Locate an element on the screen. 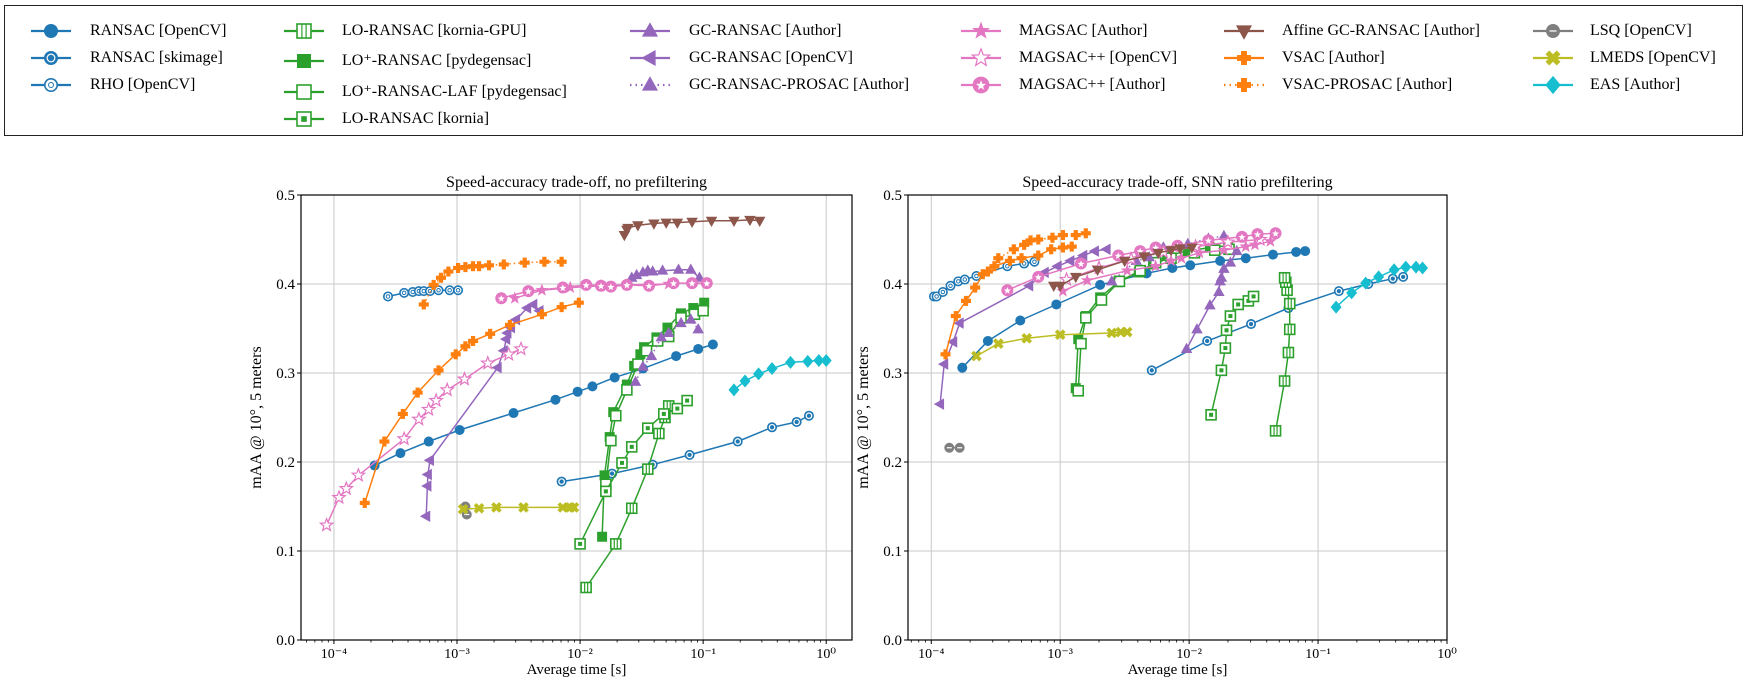  legend-label: MAGSAC++ [OpenCV] is located at coordinates (1098, 57).